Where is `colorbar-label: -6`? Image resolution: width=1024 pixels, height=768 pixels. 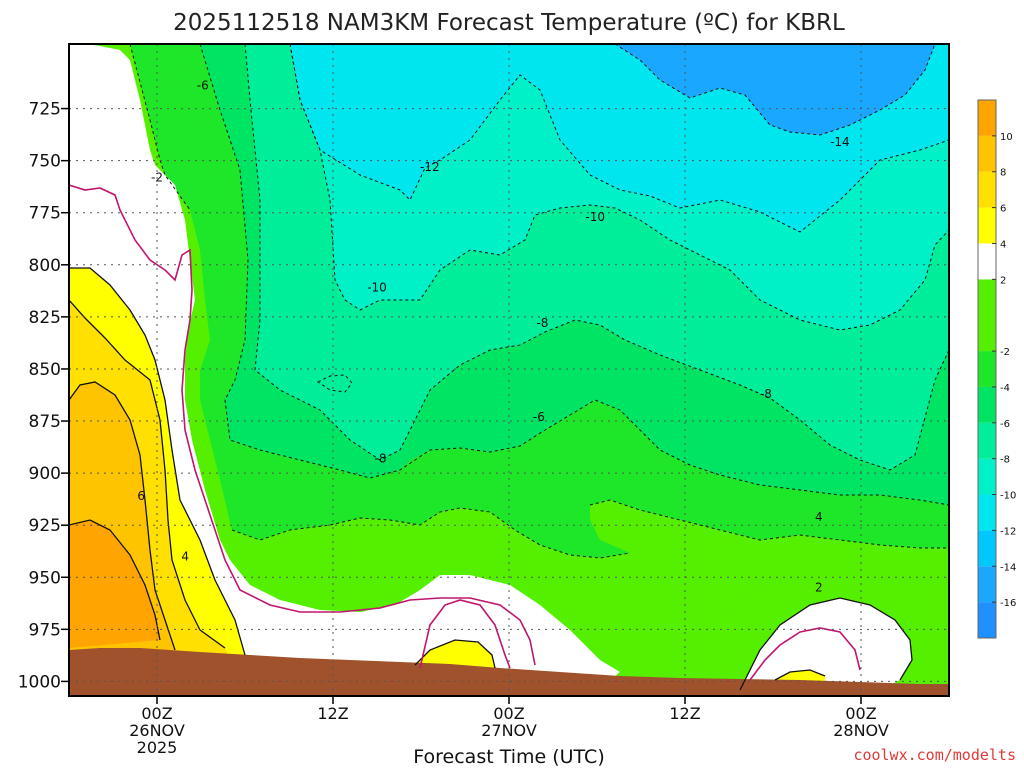 colorbar-label: -6 is located at coordinates (1005, 424).